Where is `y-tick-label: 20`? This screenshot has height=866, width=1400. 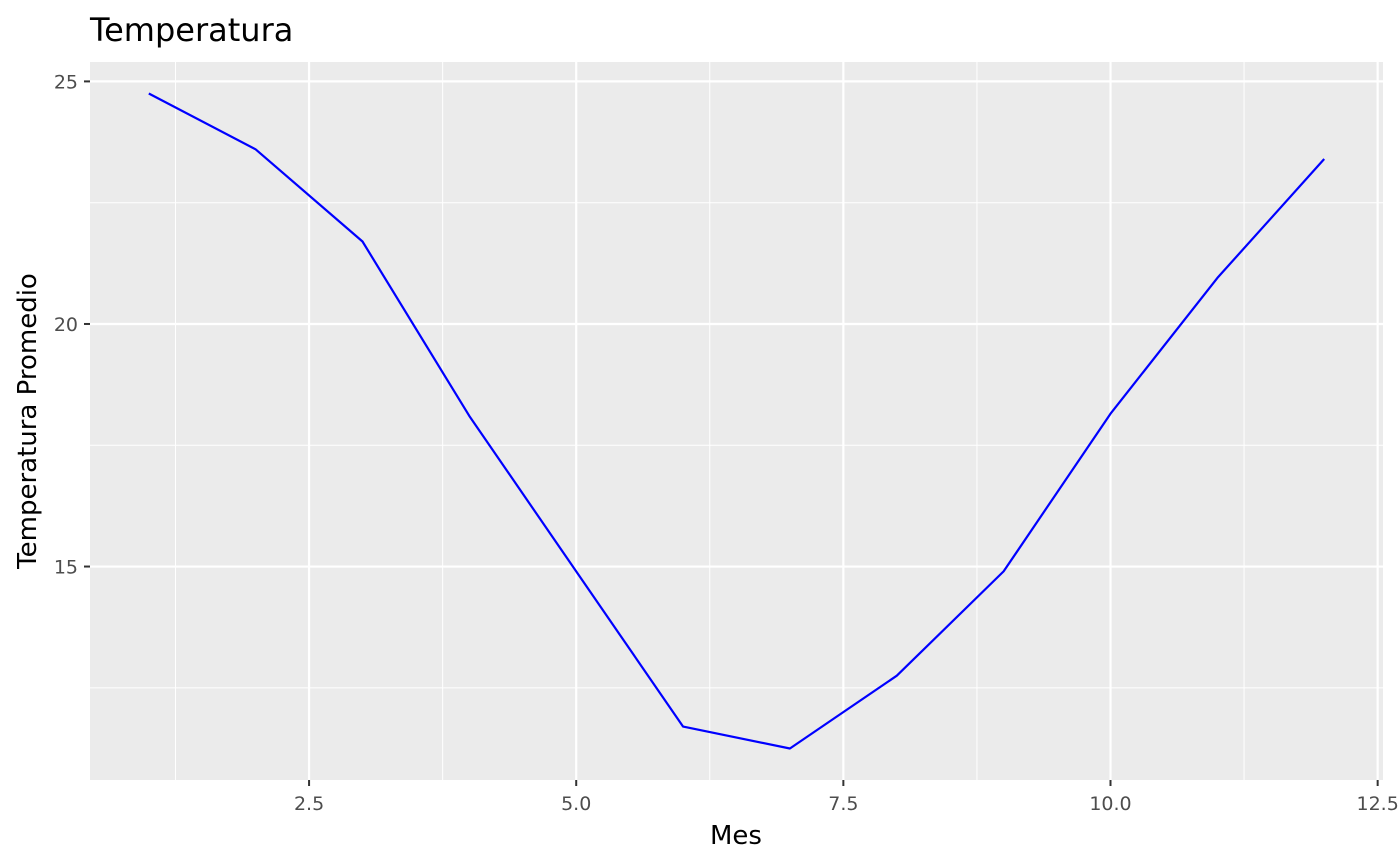
y-tick-label: 20 is located at coordinates (66, 325).